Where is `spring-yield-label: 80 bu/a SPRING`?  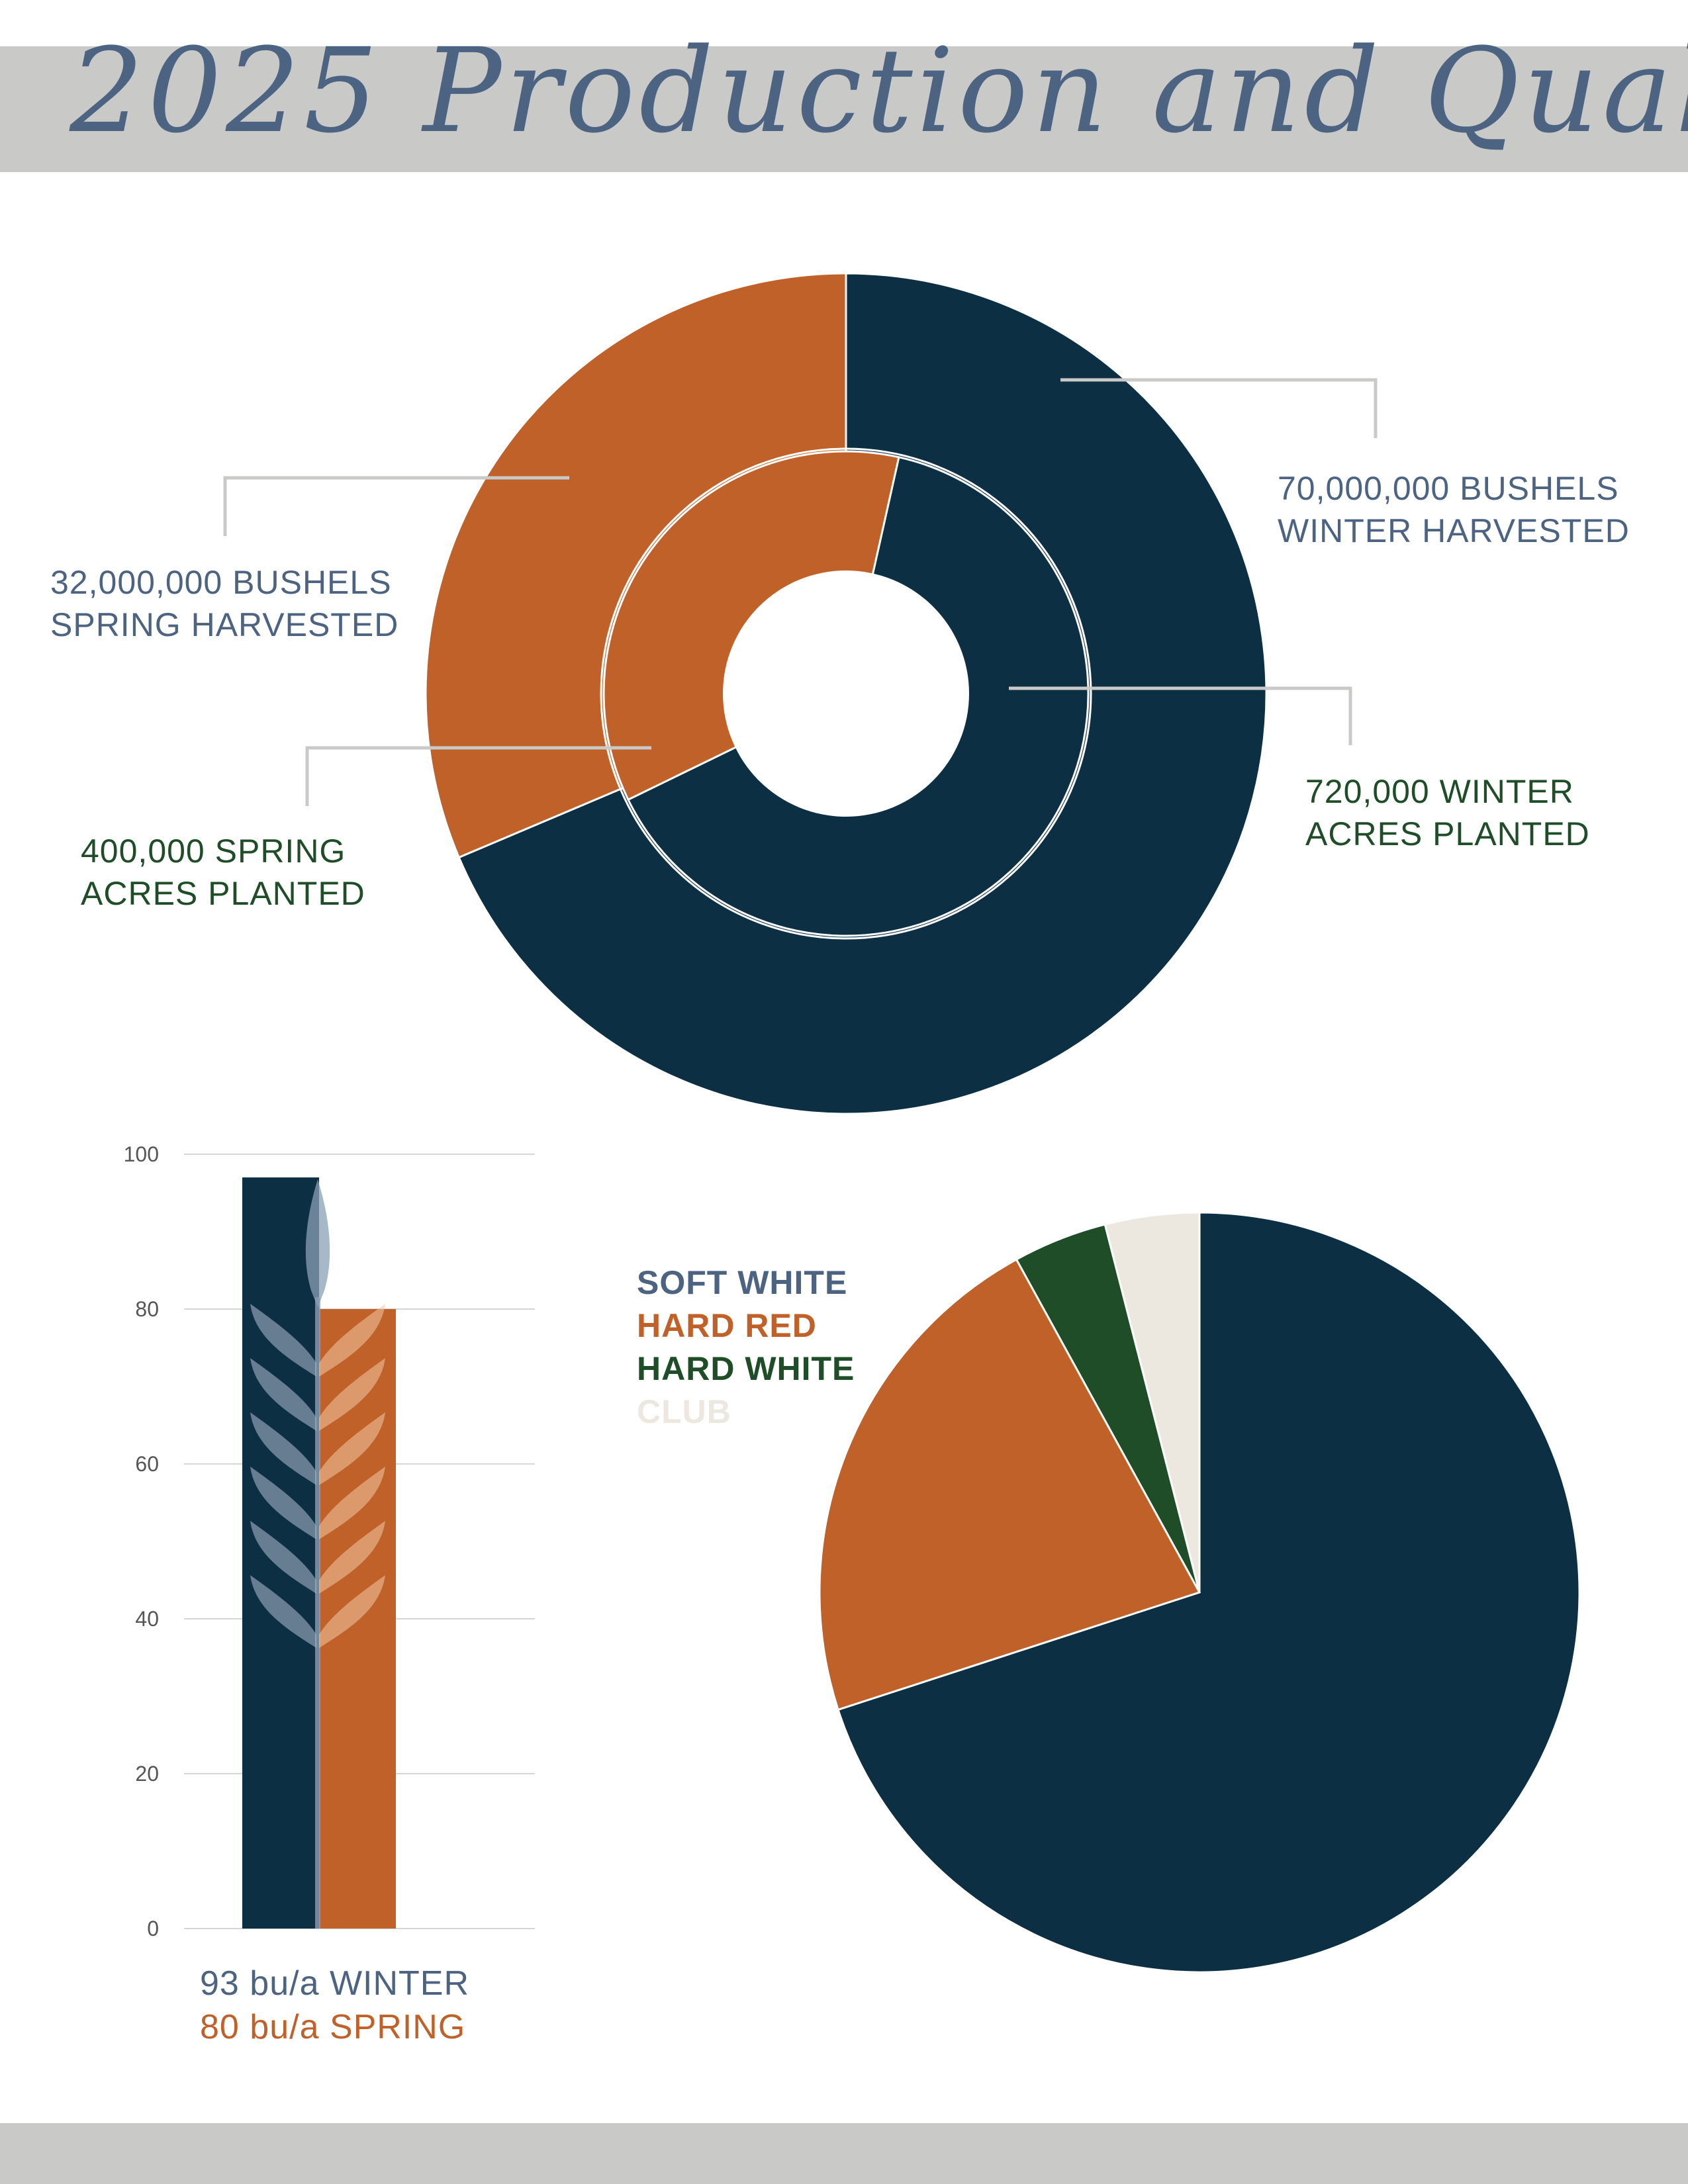 spring-yield-label: 80 bu/a SPRING is located at coordinates (333, 2027).